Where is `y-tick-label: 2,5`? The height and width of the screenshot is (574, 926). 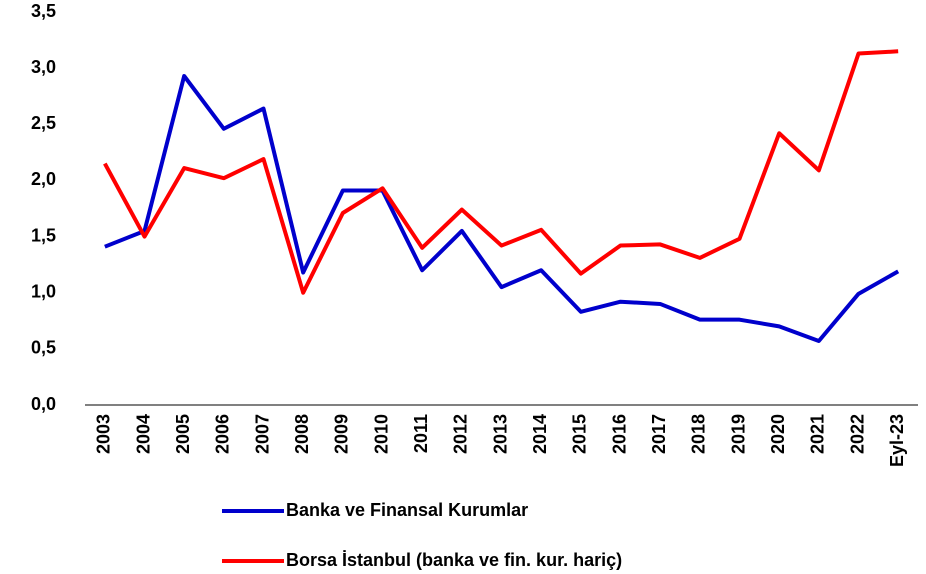
y-tick-label: 2,5 is located at coordinates (43, 123).